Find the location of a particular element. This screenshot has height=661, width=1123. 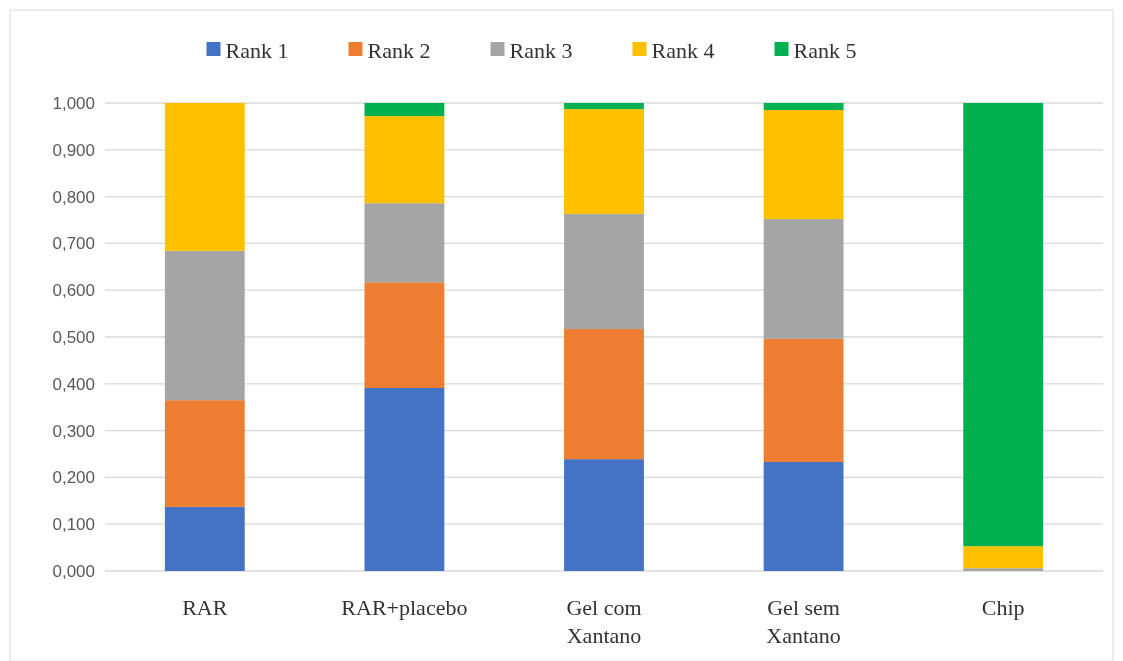

legend-label: Rank 1 is located at coordinates (257, 50).